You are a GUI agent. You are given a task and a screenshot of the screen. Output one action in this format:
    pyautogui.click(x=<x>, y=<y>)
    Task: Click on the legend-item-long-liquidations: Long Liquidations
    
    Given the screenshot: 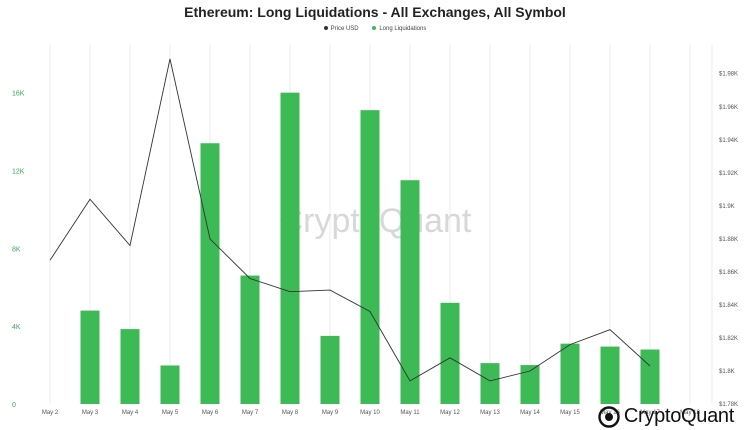 What is the action you would take?
    pyautogui.click(x=399, y=29)
    